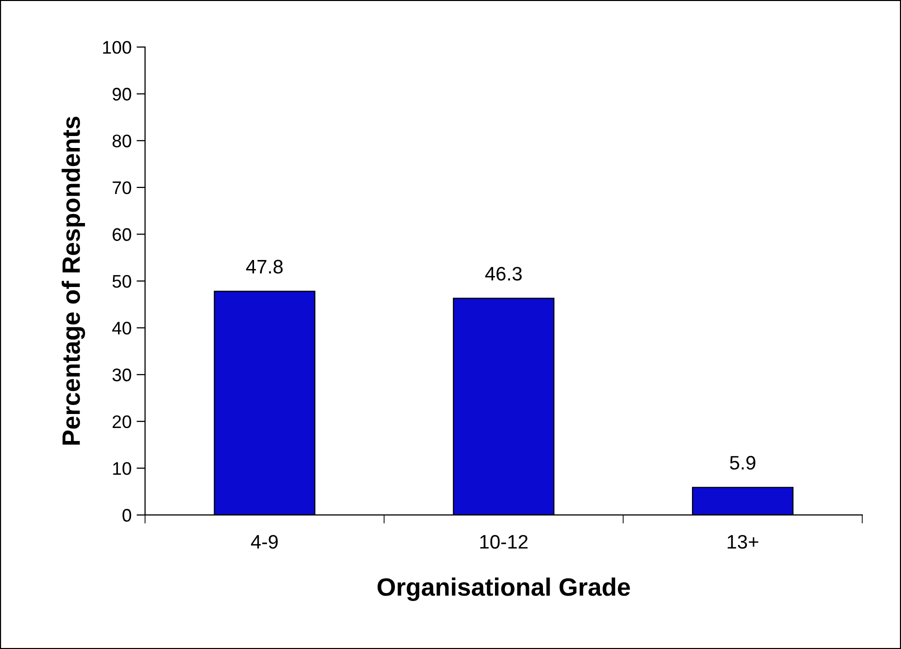 This screenshot has height=649, width=901. Describe the element at coordinates (122, 234) in the screenshot. I see `y-tick-label: 60` at that location.